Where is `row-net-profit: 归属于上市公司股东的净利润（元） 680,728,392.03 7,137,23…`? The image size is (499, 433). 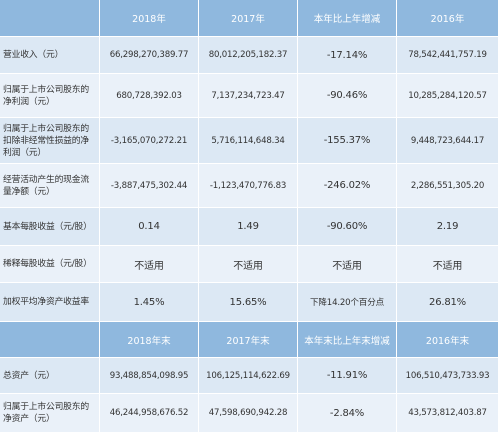
row-net-profit: 归属于上市公司股东的净利润（元） 680,728,392.03 7,137,23… is located at coordinates (249, 96).